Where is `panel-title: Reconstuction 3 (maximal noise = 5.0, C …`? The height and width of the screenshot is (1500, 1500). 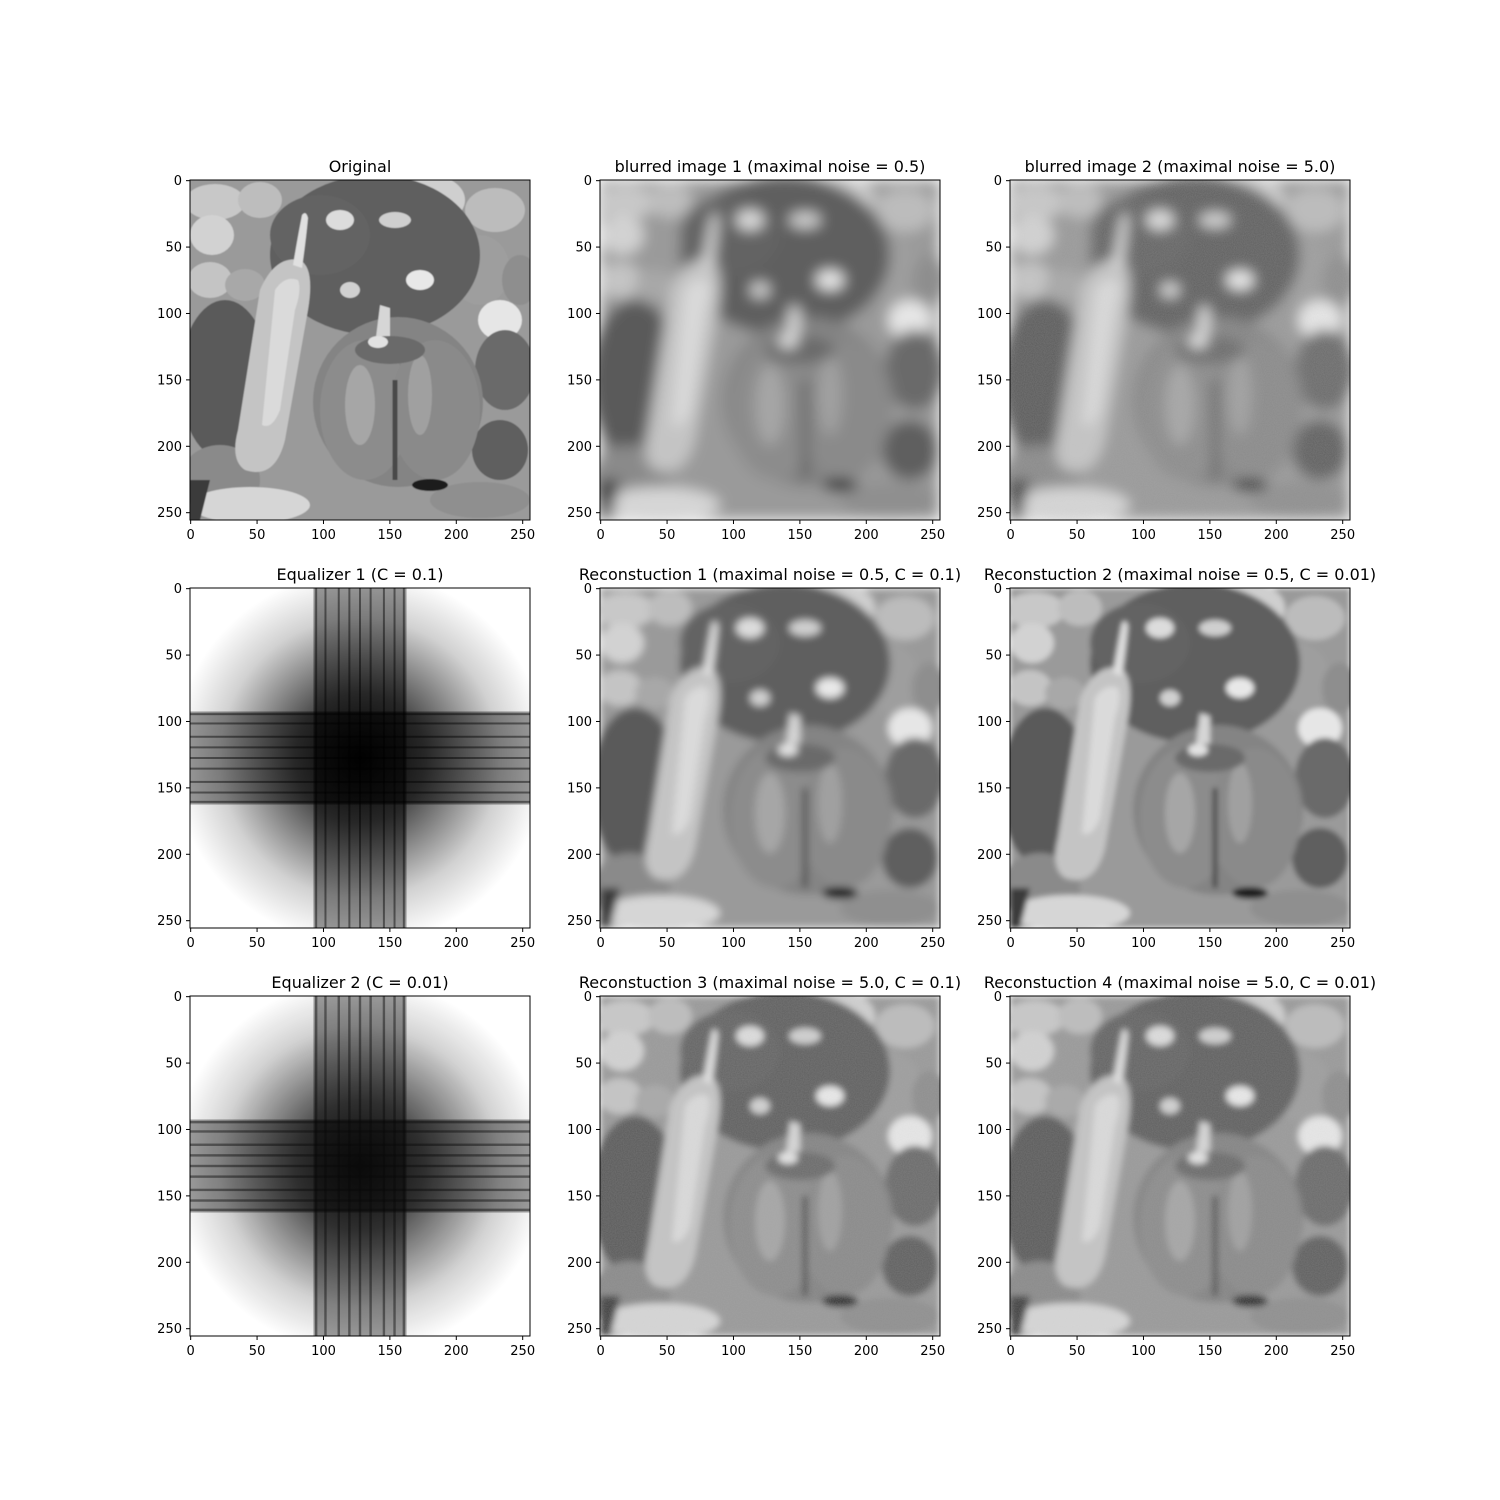
panel-title: Reconstuction 3 (maximal noise = 5.0, C … is located at coordinates (770, 982).